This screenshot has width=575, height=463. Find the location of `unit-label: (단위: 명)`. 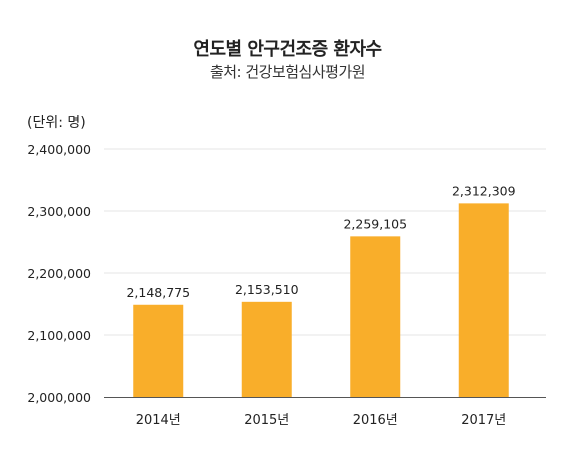

unit-label: (단위: 명) is located at coordinates (56, 123).